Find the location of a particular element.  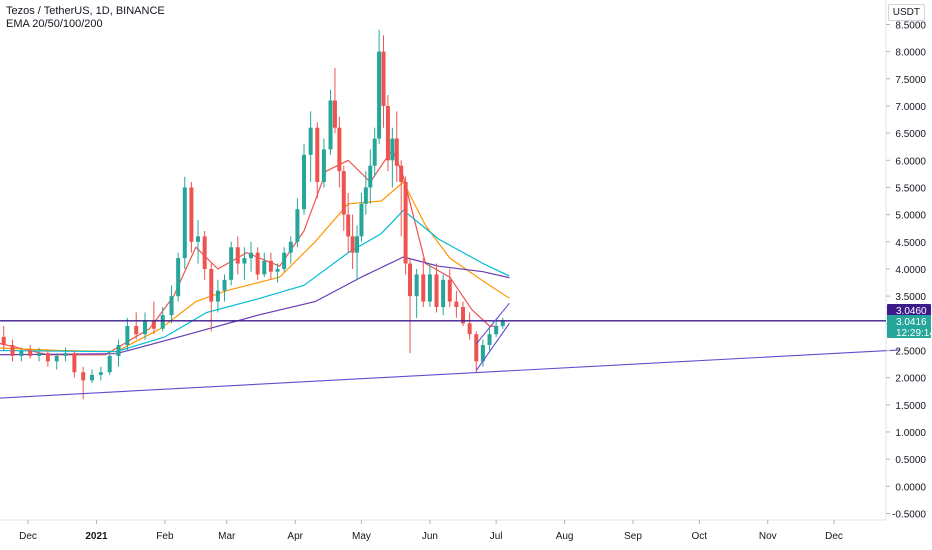

trendline-support is located at coordinates (450, 374).